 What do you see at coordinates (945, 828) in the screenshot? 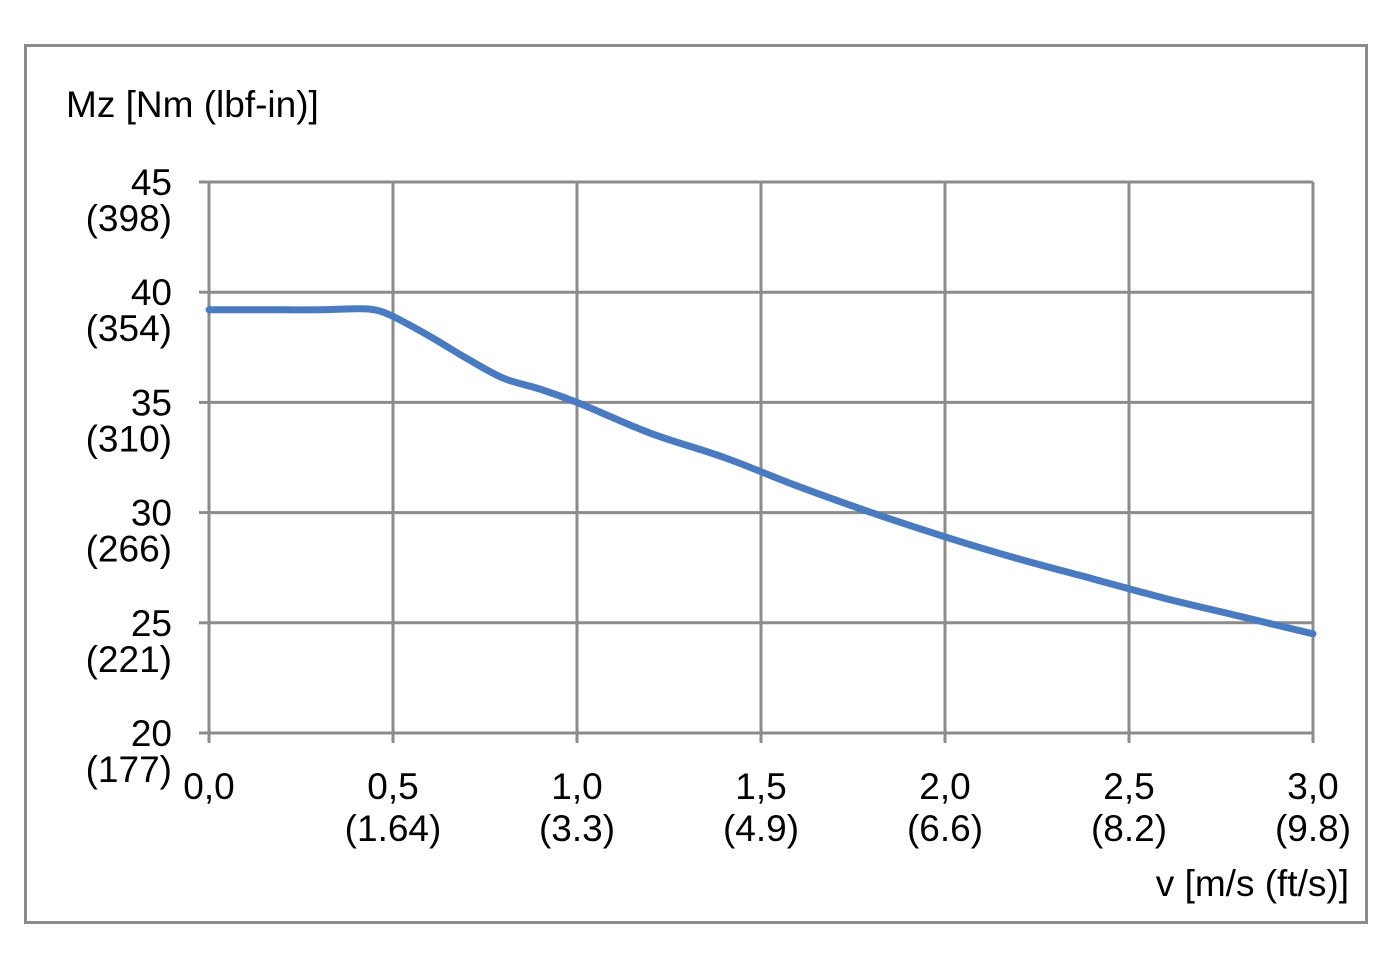
I see `x-tick-label-imperial: (6.6)` at bounding box center [945, 828].